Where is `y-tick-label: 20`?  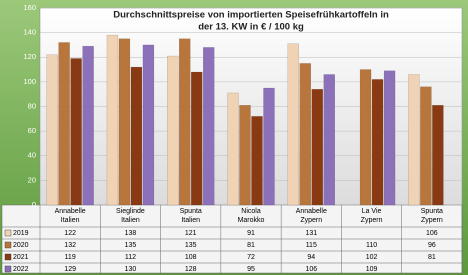 y-tick-label: 20 is located at coordinates (32, 179).